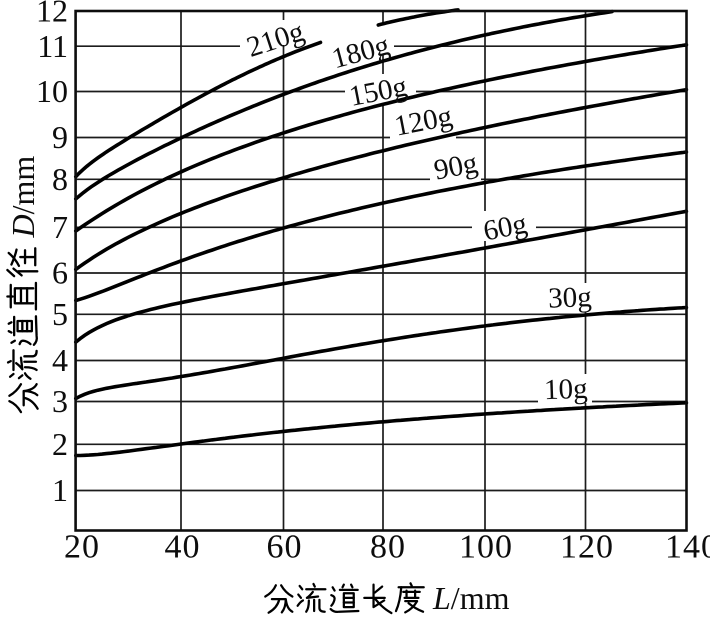 This screenshot has width=710, height=623. Describe the element at coordinates (587, 547) in the screenshot. I see `svg-text: 120` at that location.